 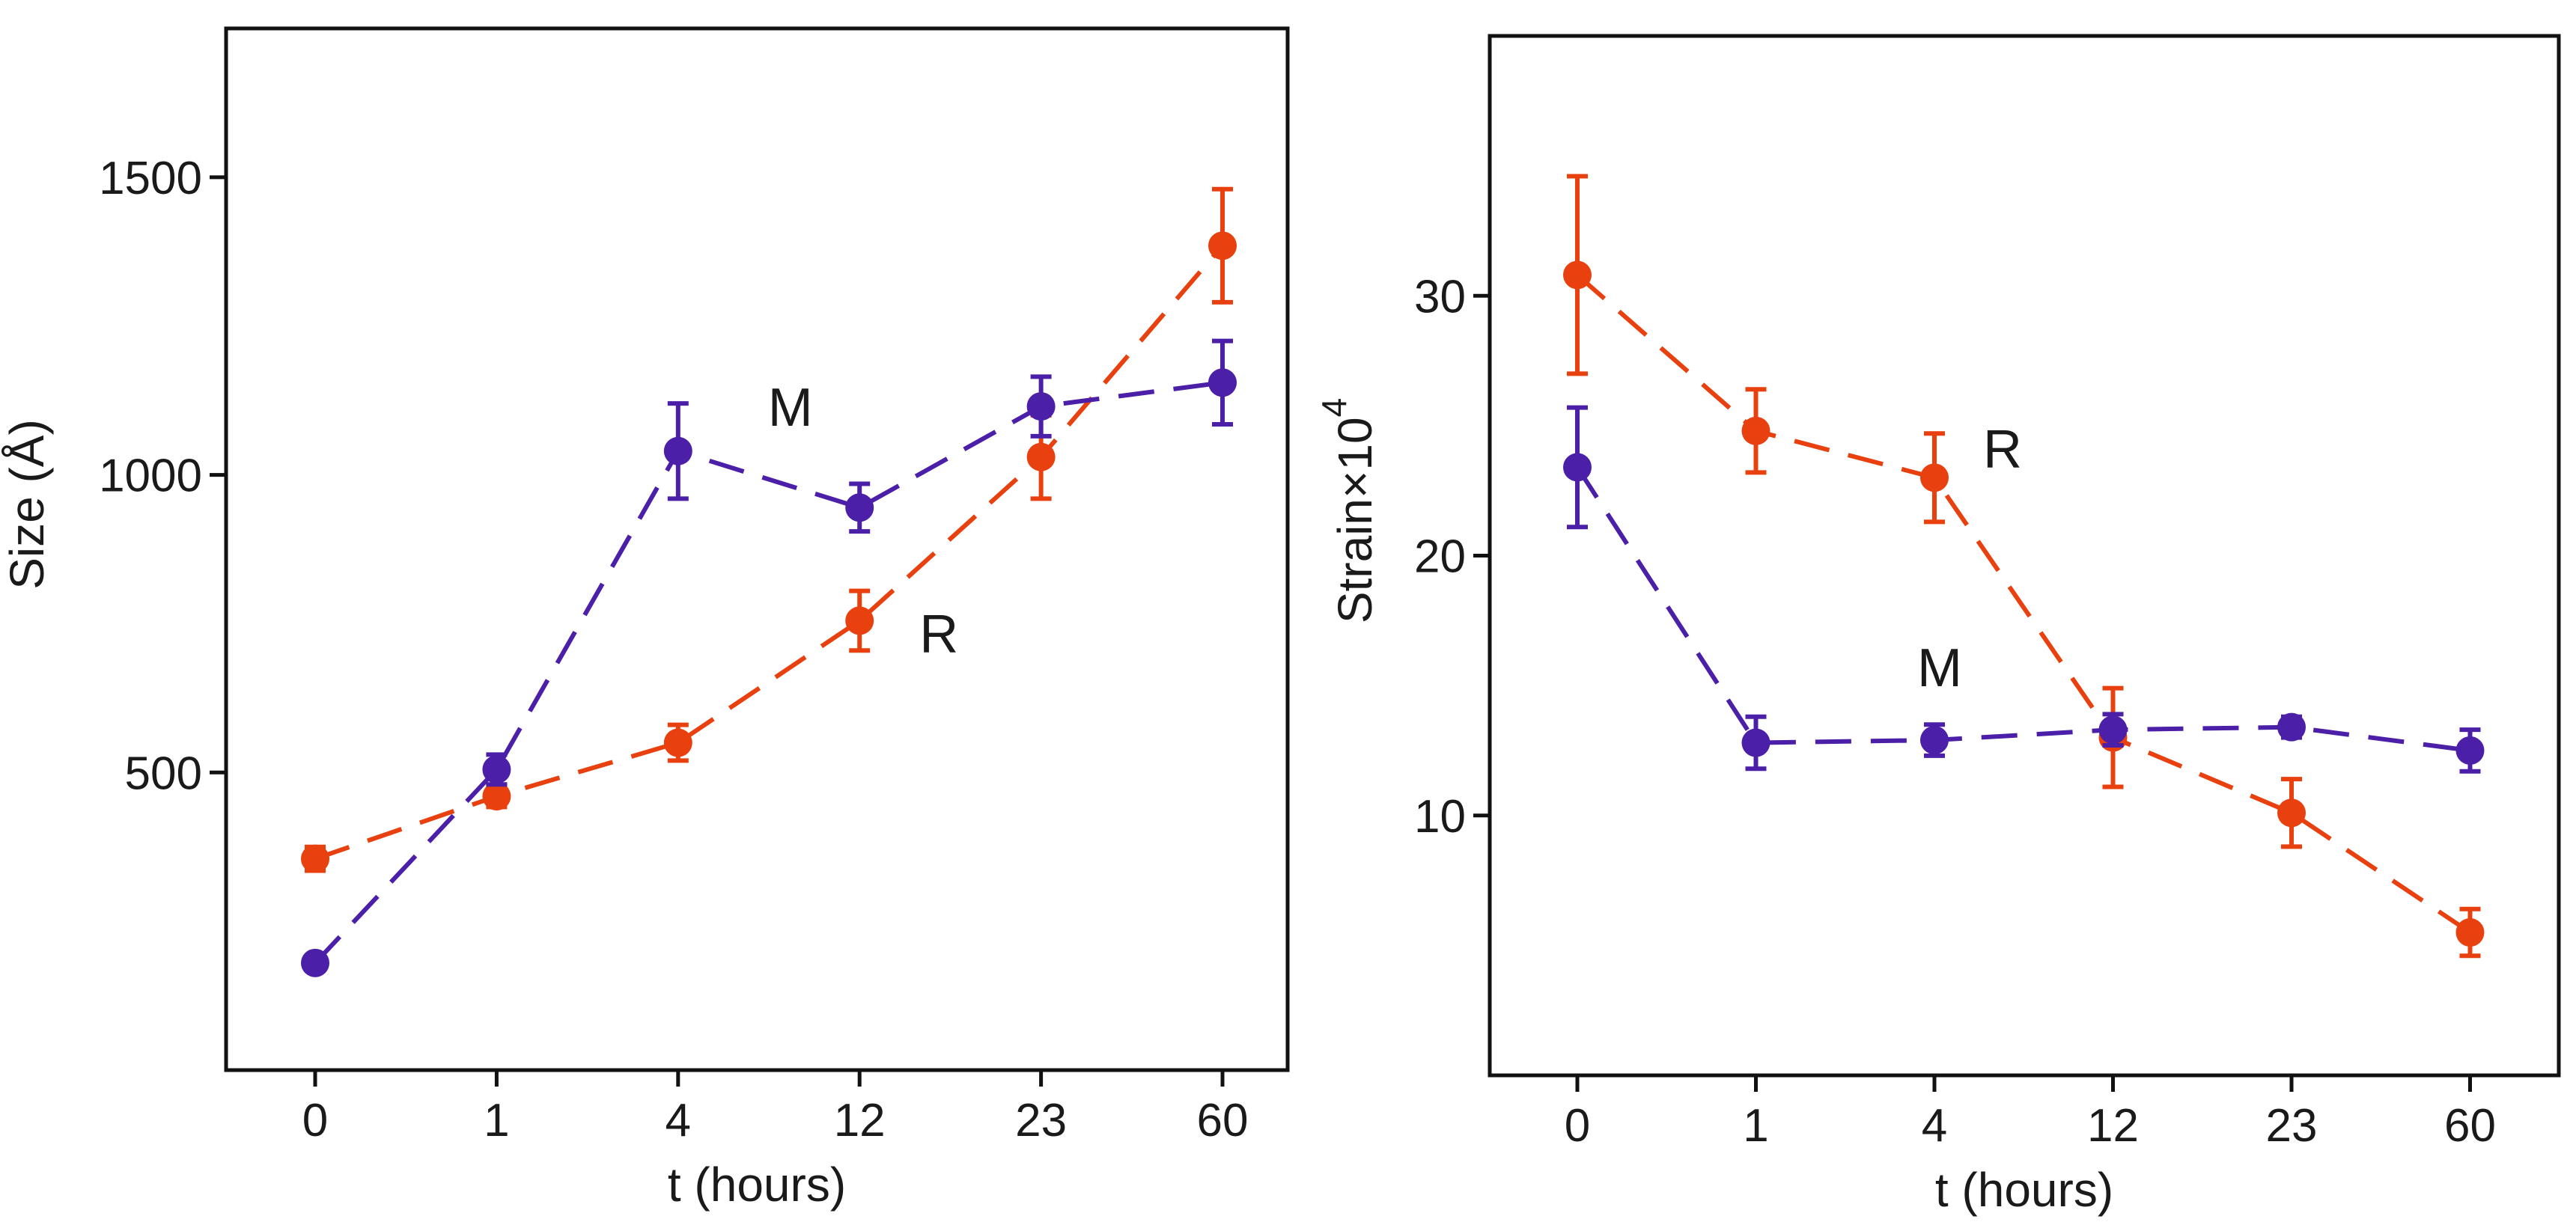 What do you see at coordinates (2022, 609) in the screenshot?
I see `series-line` at bounding box center [2022, 609].